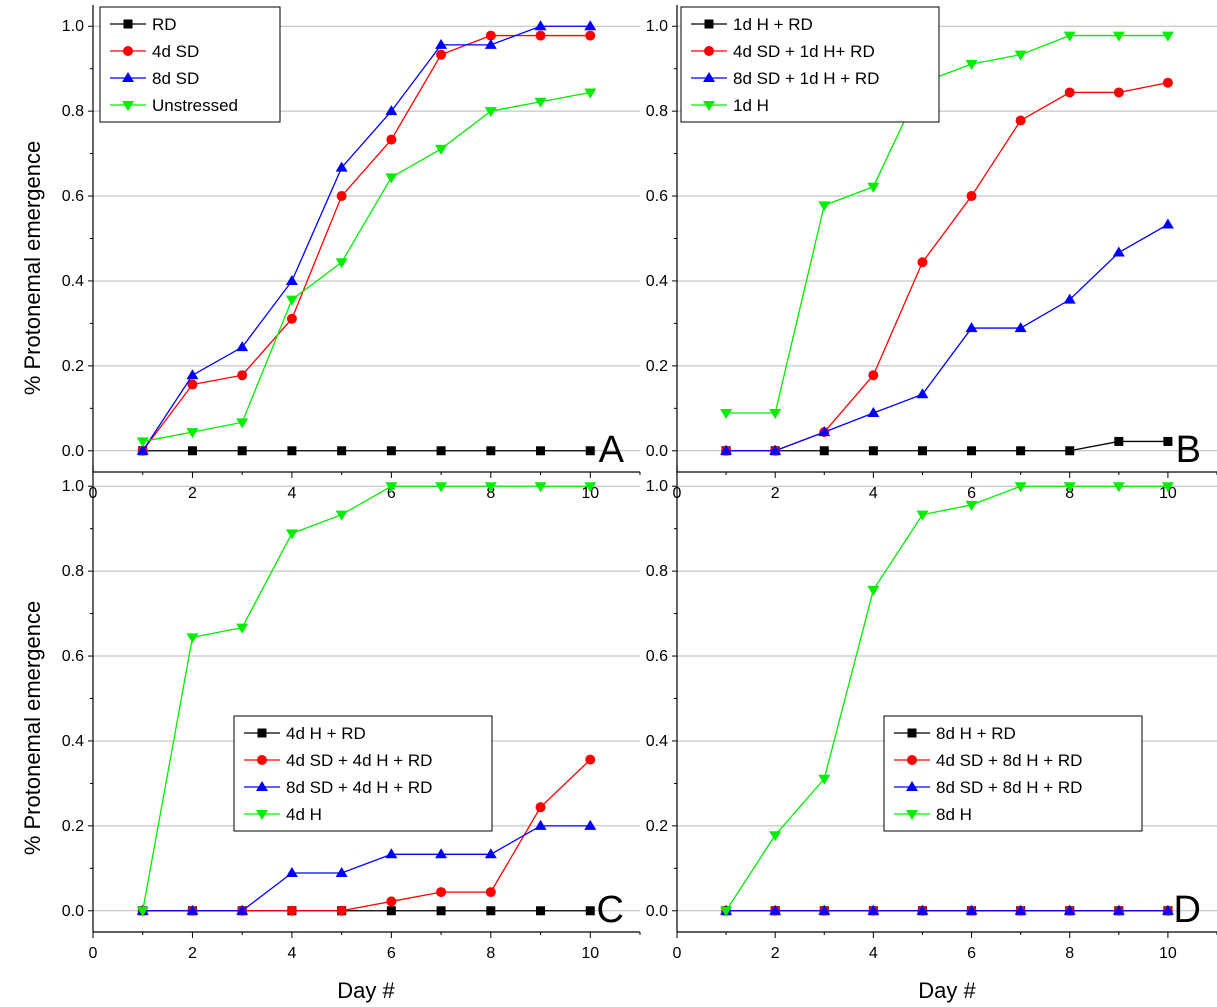 This screenshot has height=1007, width=1217. I want to click on x-tick-label: 4, so click(873, 493).